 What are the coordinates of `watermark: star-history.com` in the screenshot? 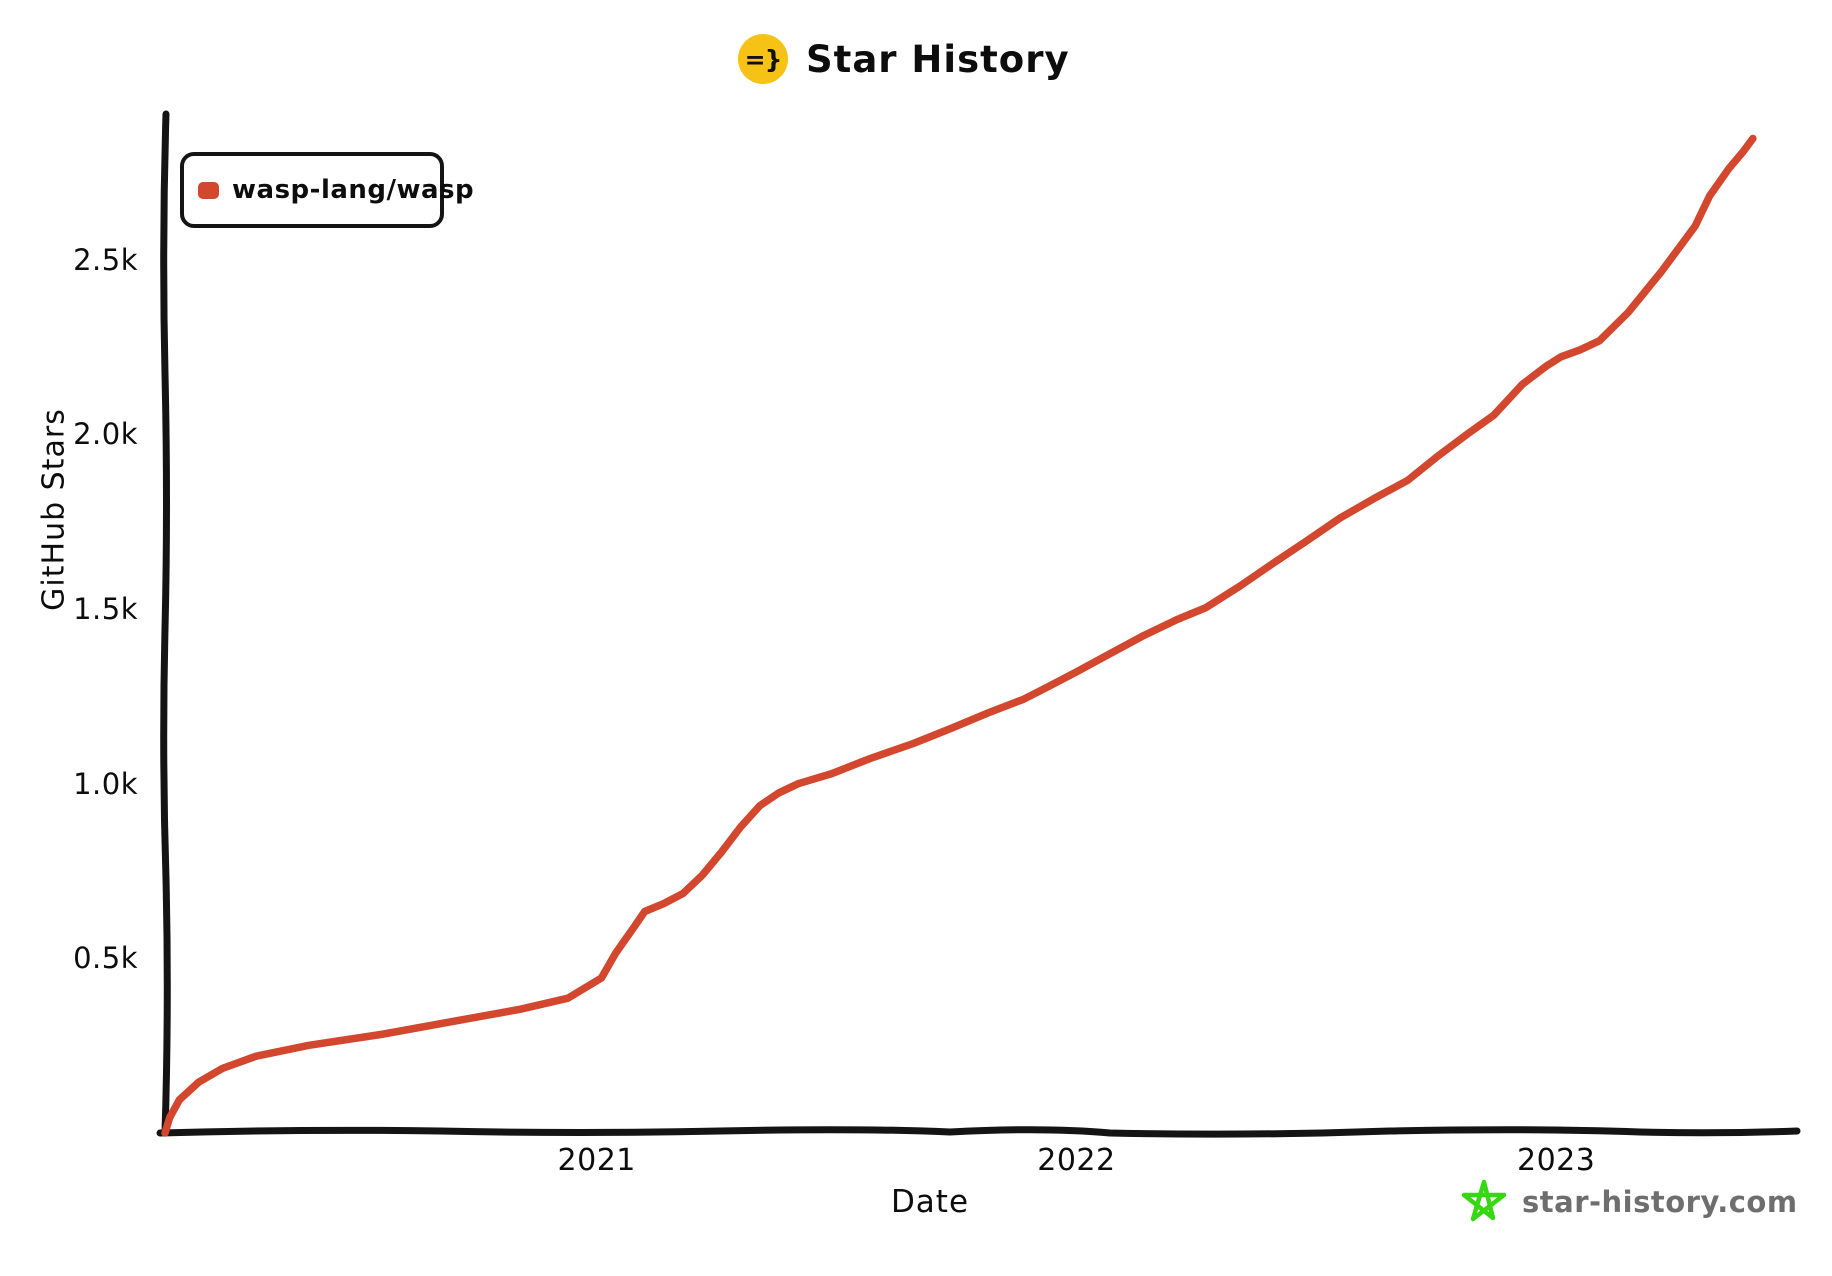 It's located at (1629, 1202).